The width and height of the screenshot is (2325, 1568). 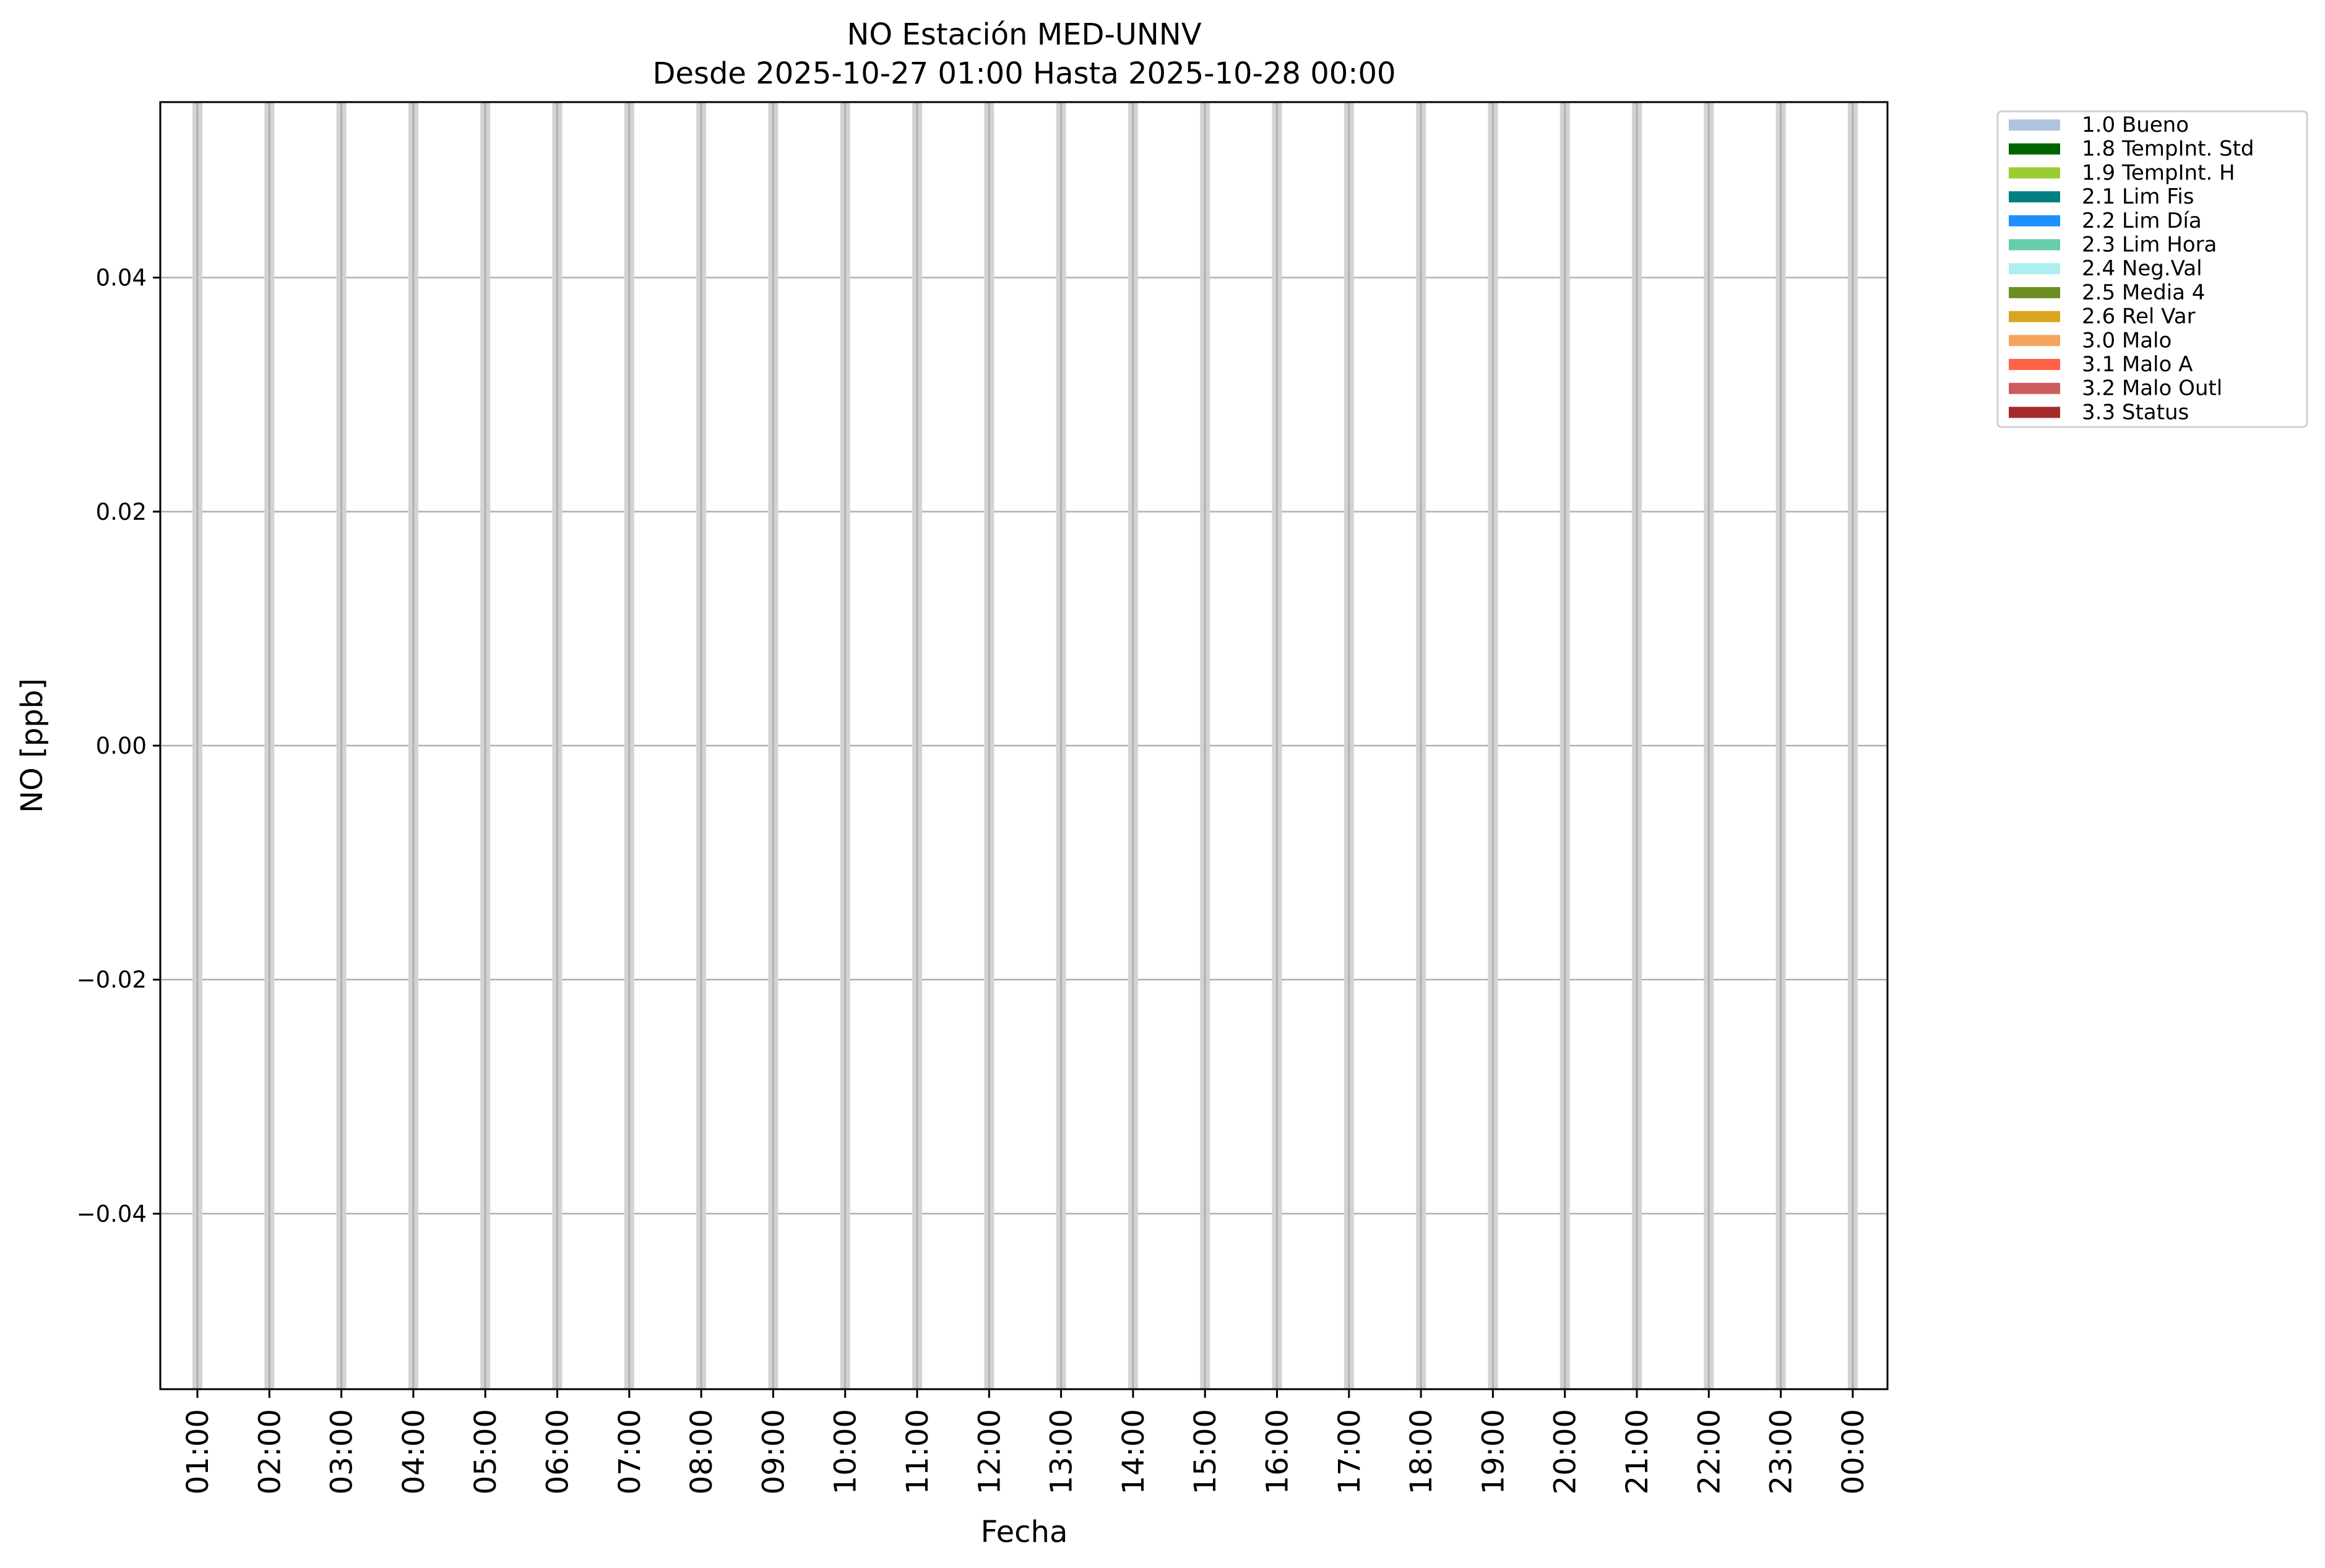 I want to click on x-tick-label: 00:00, so click(x=1853, y=1451).